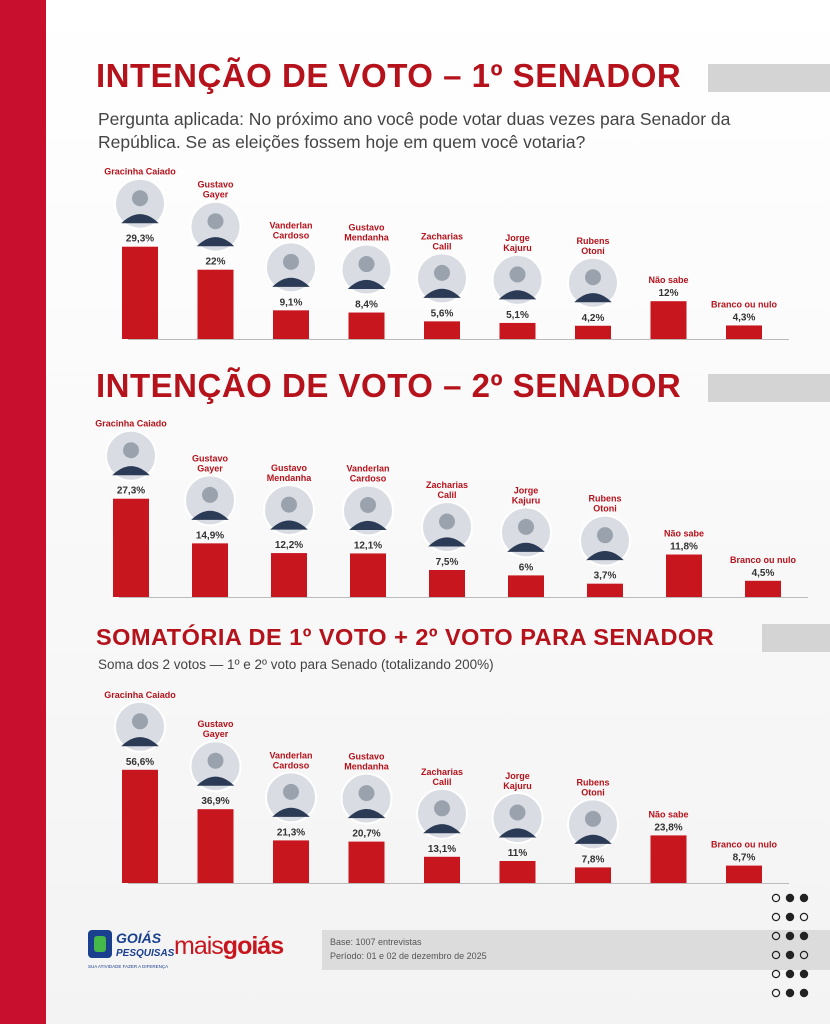 The height and width of the screenshot is (1024, 830). Describe the element at coordinates (145, 953) in the screenshot. I see `svg-text: PESQUISAS` at that location.